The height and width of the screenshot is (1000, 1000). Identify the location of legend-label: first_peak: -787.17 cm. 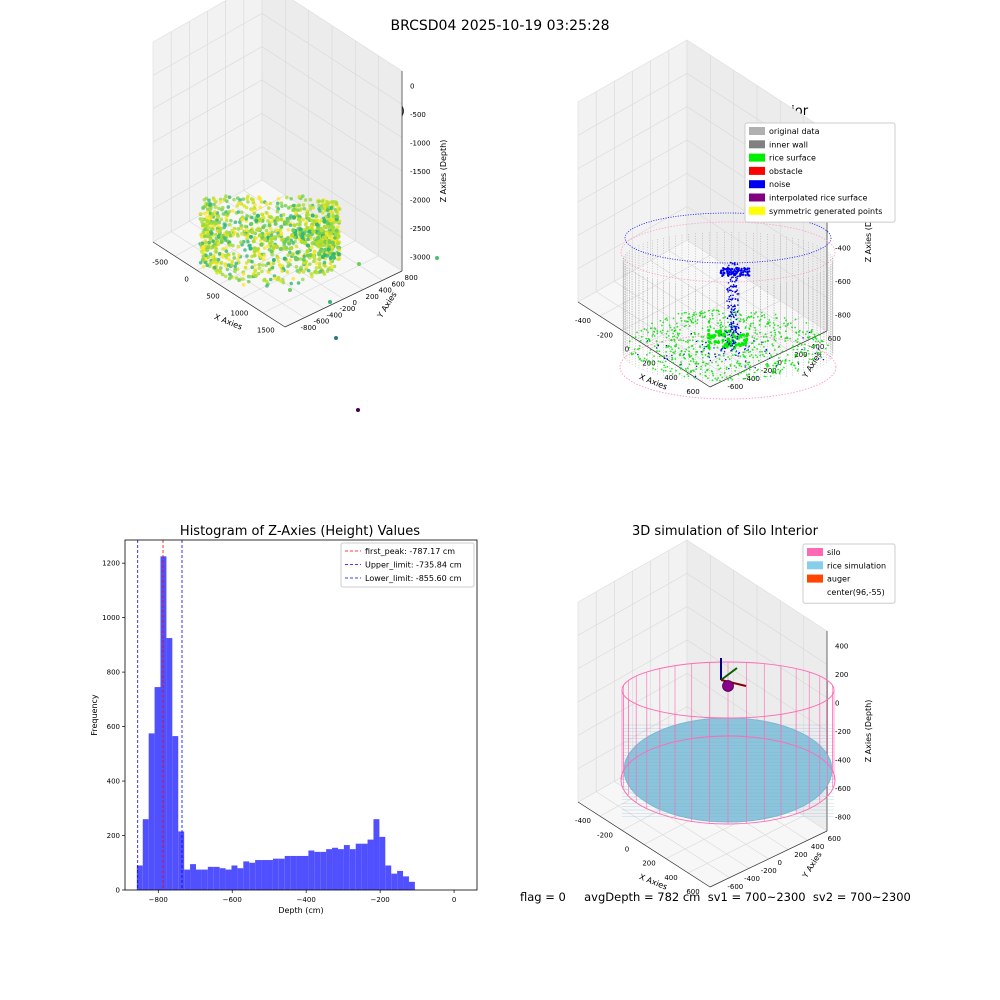
(410, 551).